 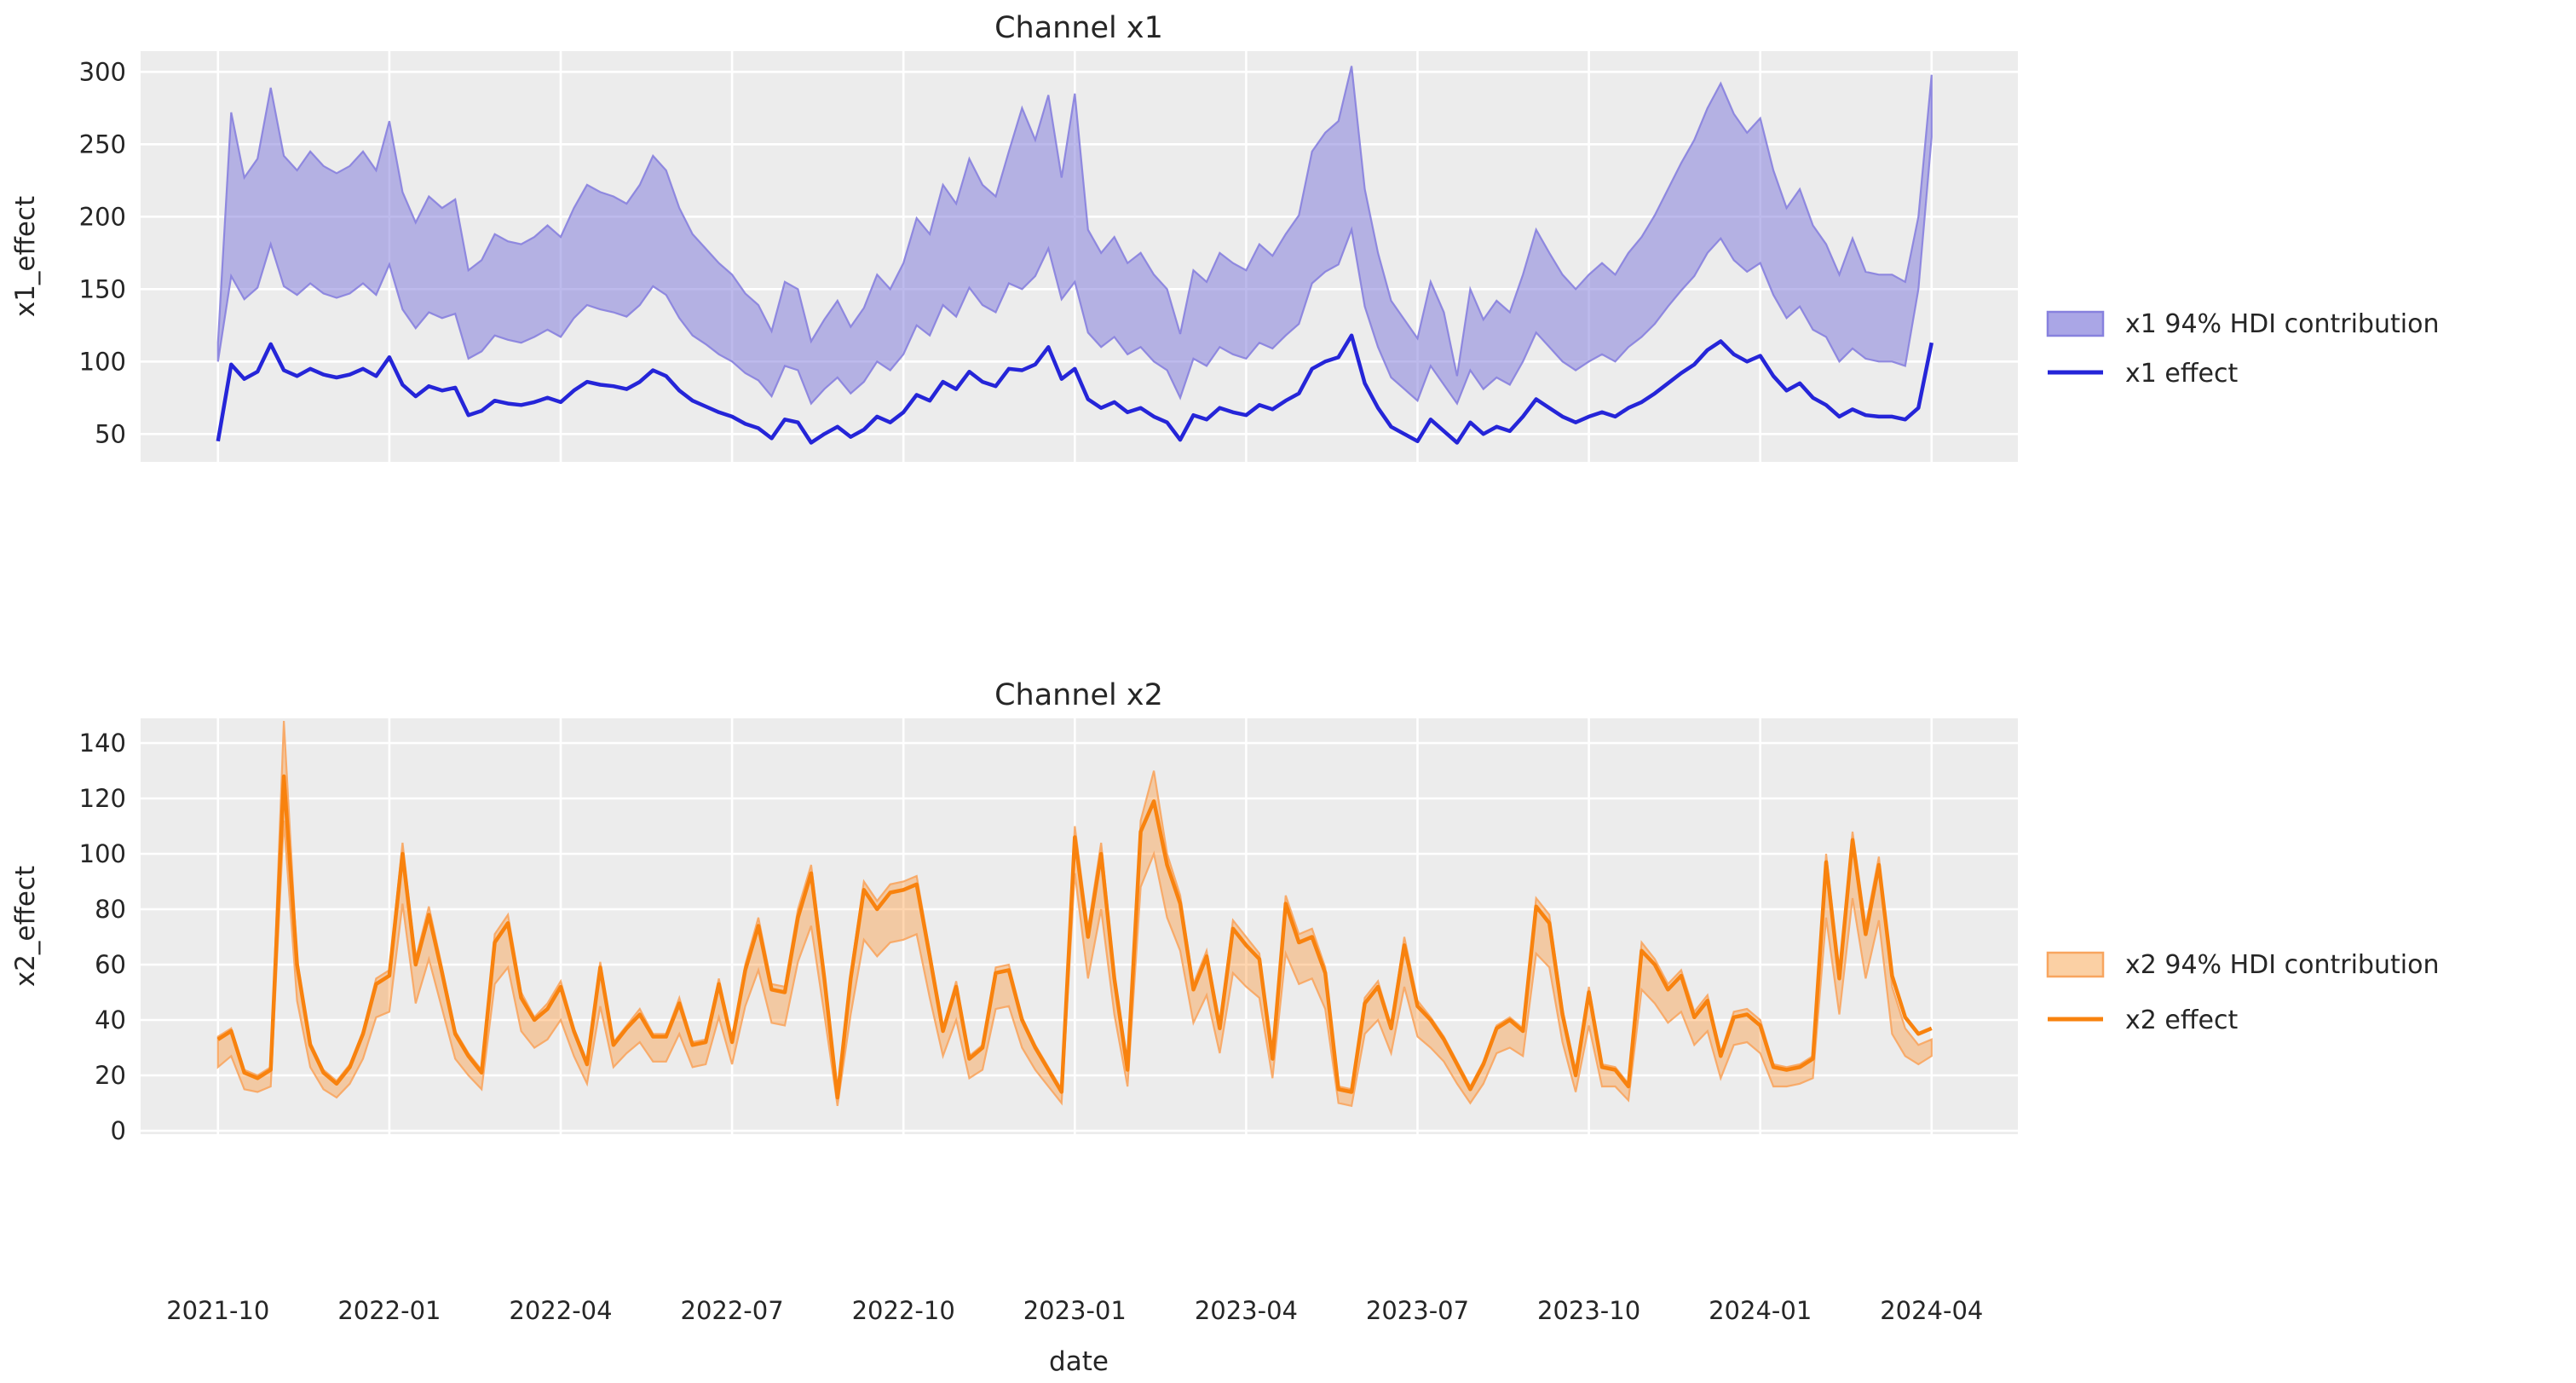 What do you see at coordinates (102, 799) in the screenshot?
I see `ytick-label: 120` at bounding box center [102, 799].